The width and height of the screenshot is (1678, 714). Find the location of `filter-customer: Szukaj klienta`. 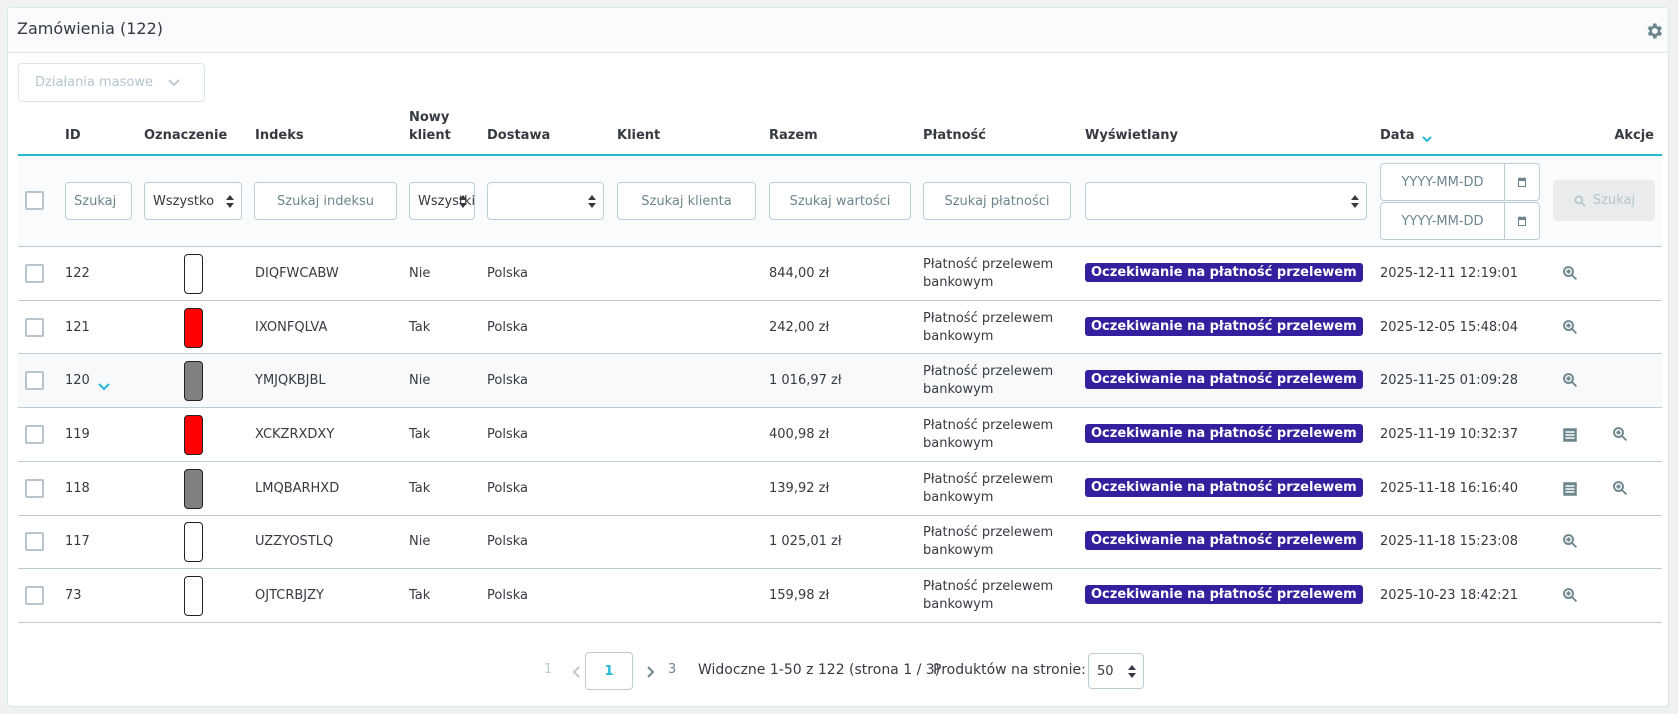

filter-customer: Szukaj klienta is located at coordinates (686, 201).